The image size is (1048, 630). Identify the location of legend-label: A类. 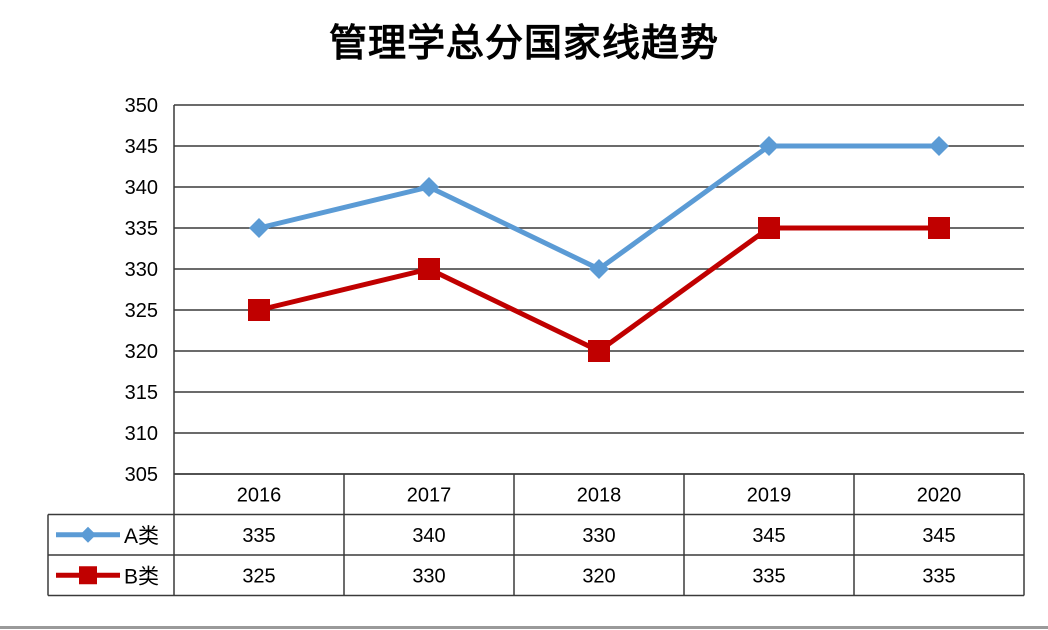
(141, 536).